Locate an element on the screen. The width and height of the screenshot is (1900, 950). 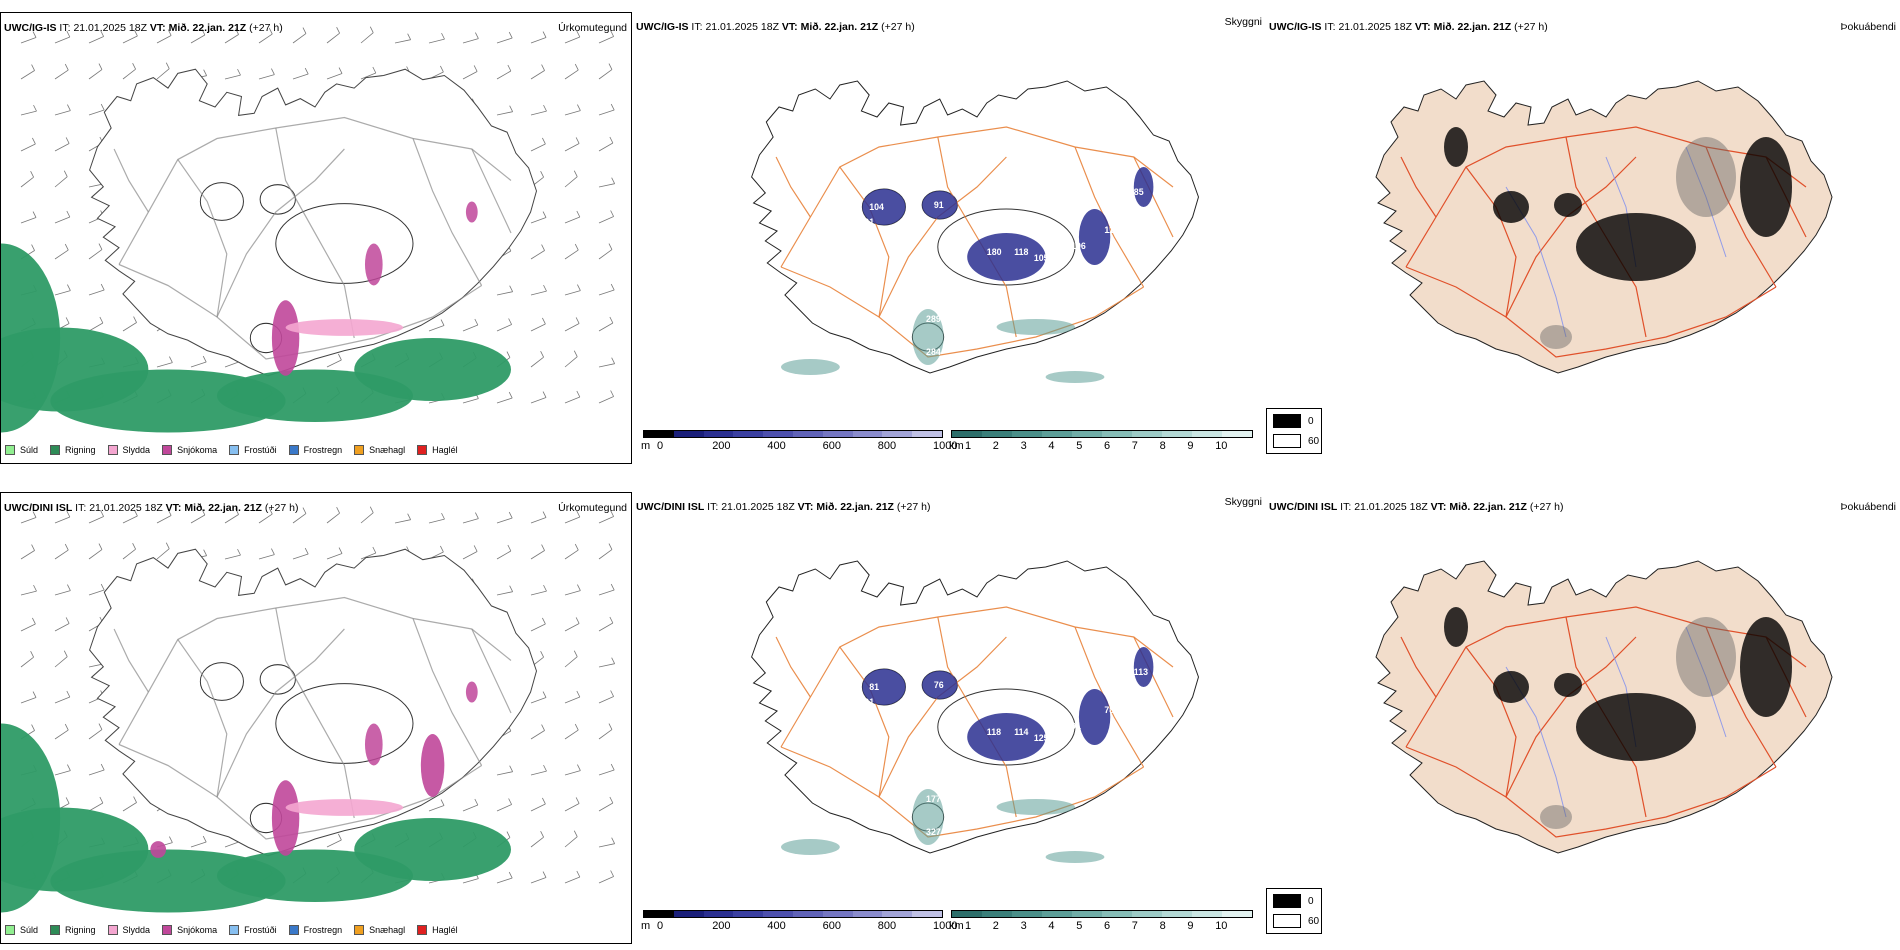
ceiling-label: 143 is located at coordinates (1055, 776).